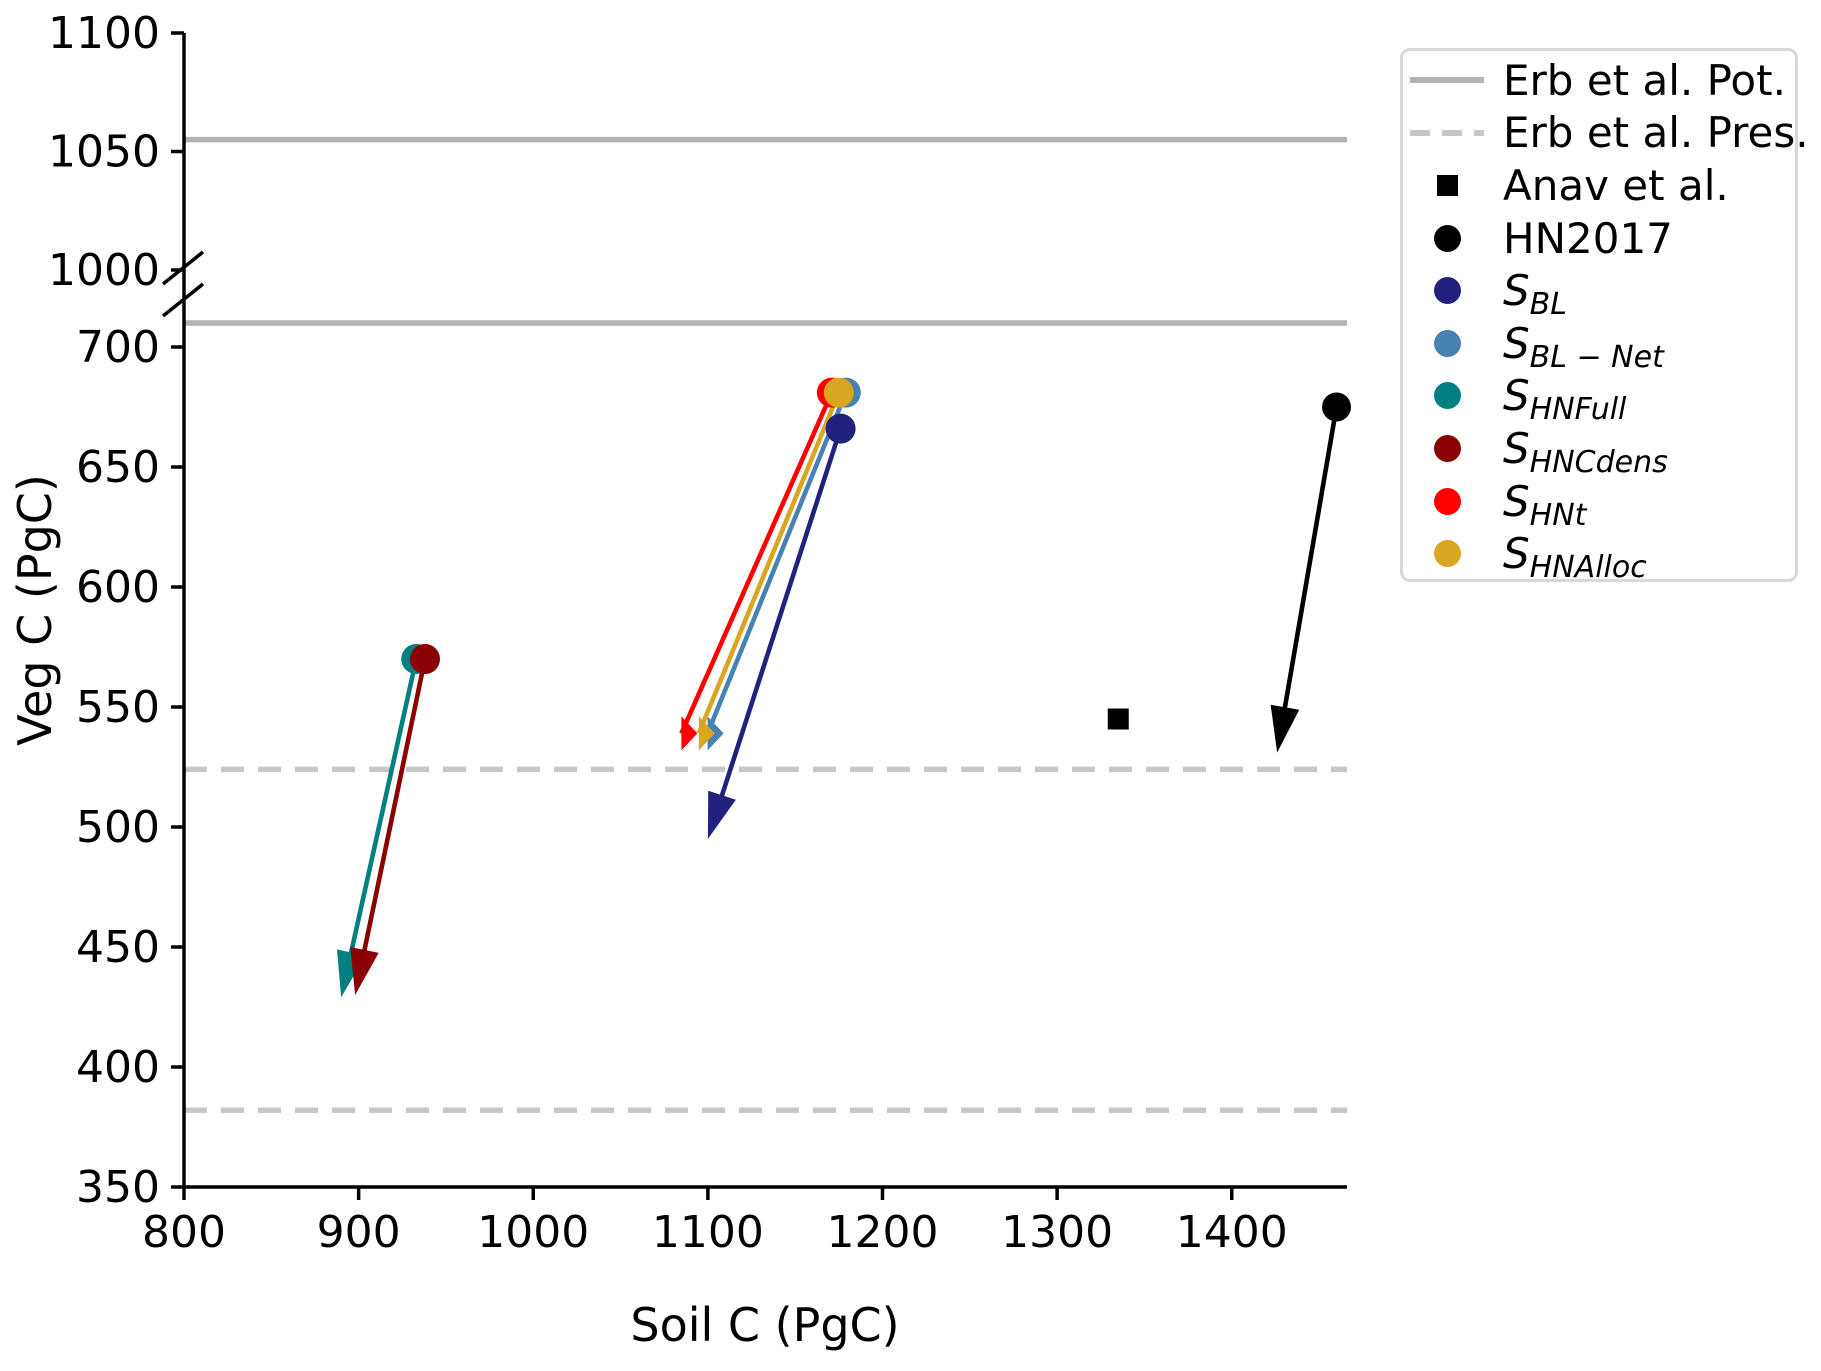 The image size is (1821, 1371). What do you see at coordinates (424, 659) in the screenshot?
I see `marker-start-s-hncdens` at bounding box center [424, 659].